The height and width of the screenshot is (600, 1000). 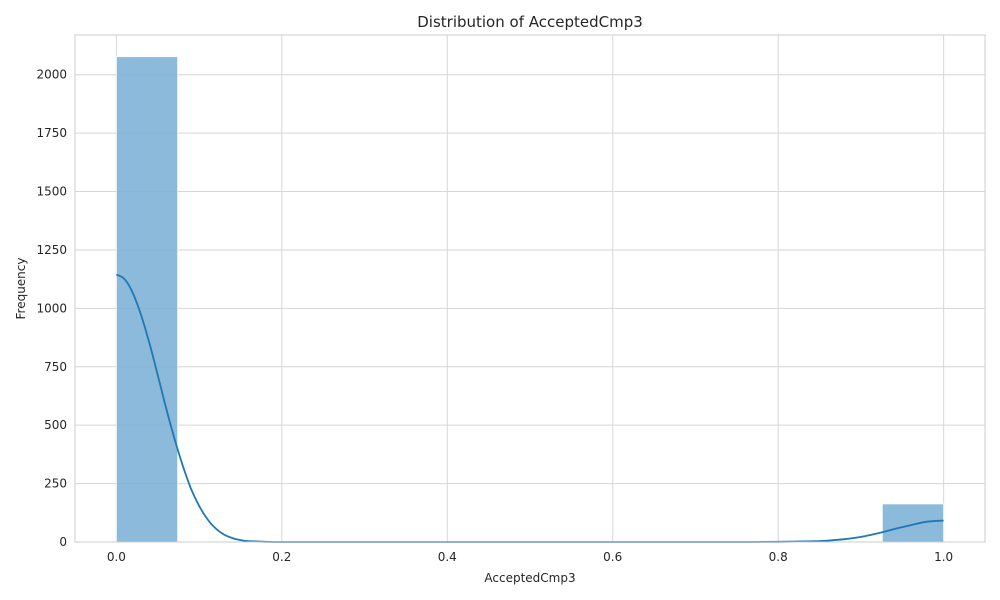 What do you see at coordinates (55, 367) in the screenshot?
I see `y-tick-label: 750` at bounding box center [55, 367].